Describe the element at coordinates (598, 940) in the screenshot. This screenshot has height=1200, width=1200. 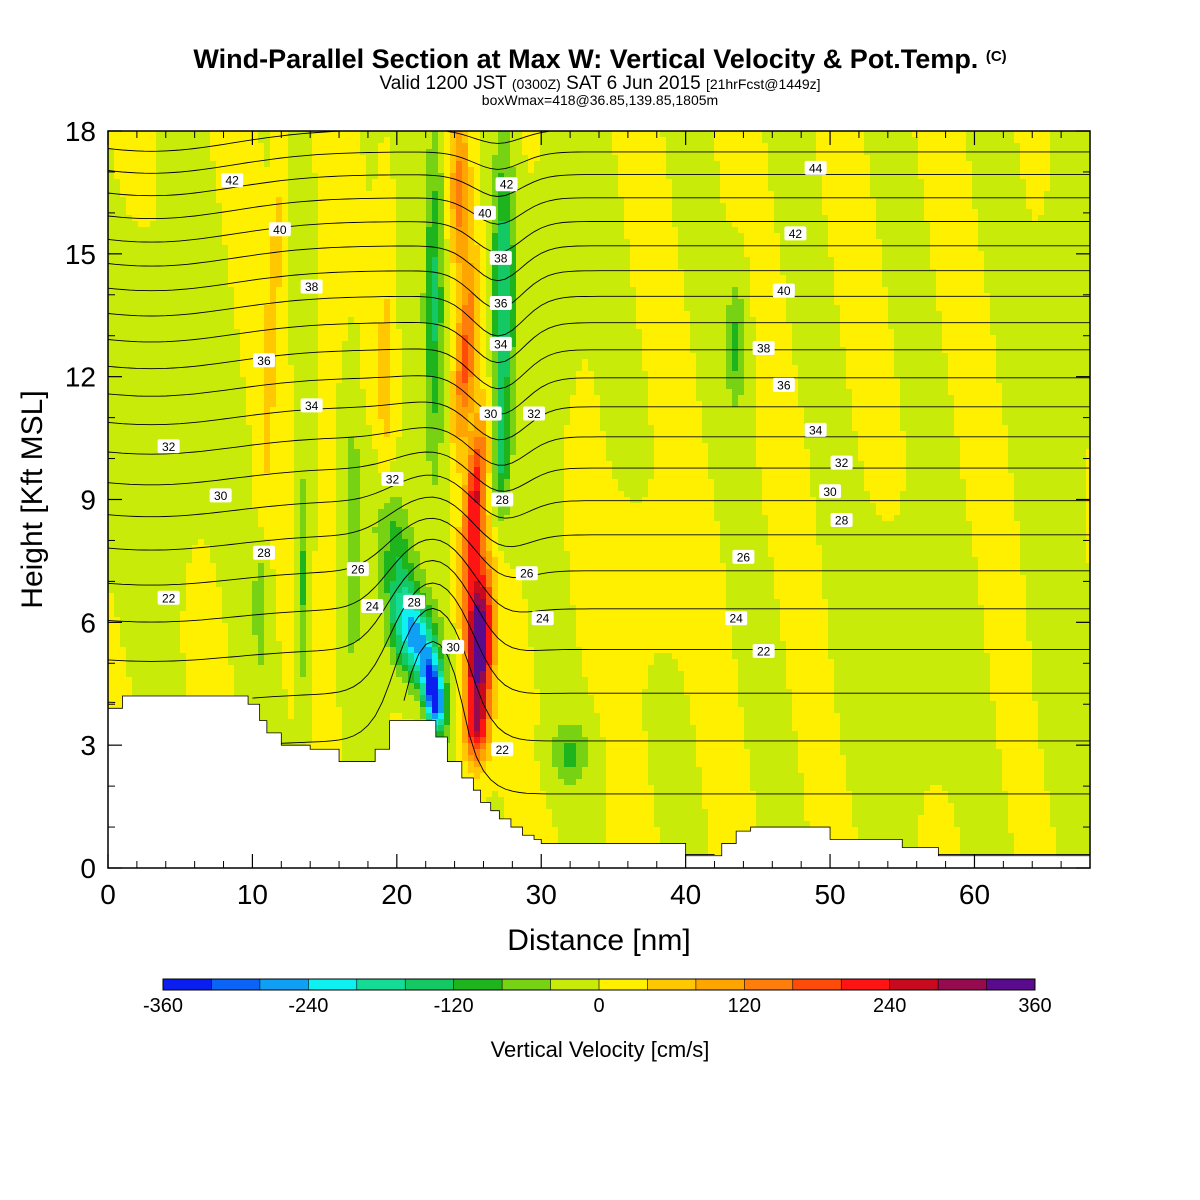
I see `x-axis-label: Distance [nm]` at that location.